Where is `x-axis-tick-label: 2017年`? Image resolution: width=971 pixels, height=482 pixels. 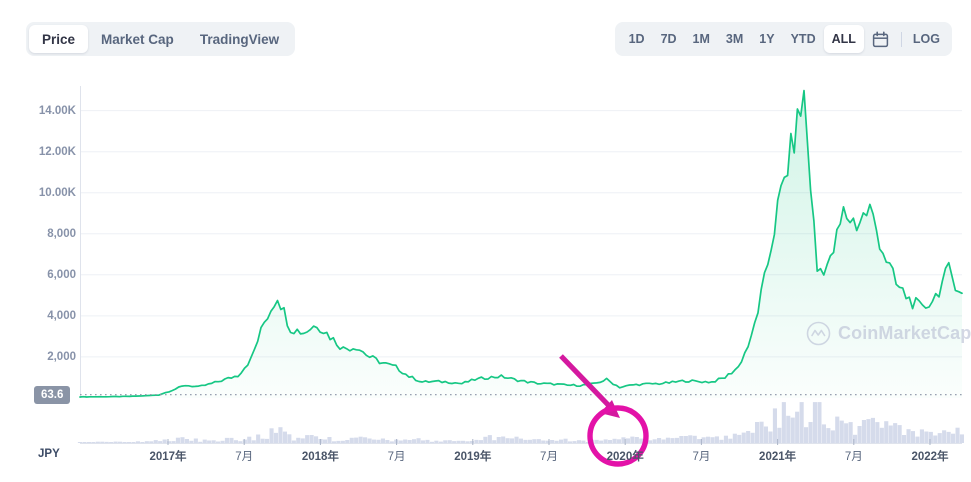 x-axis-tick-label: 2017年 is located at coordinates (168, 457).